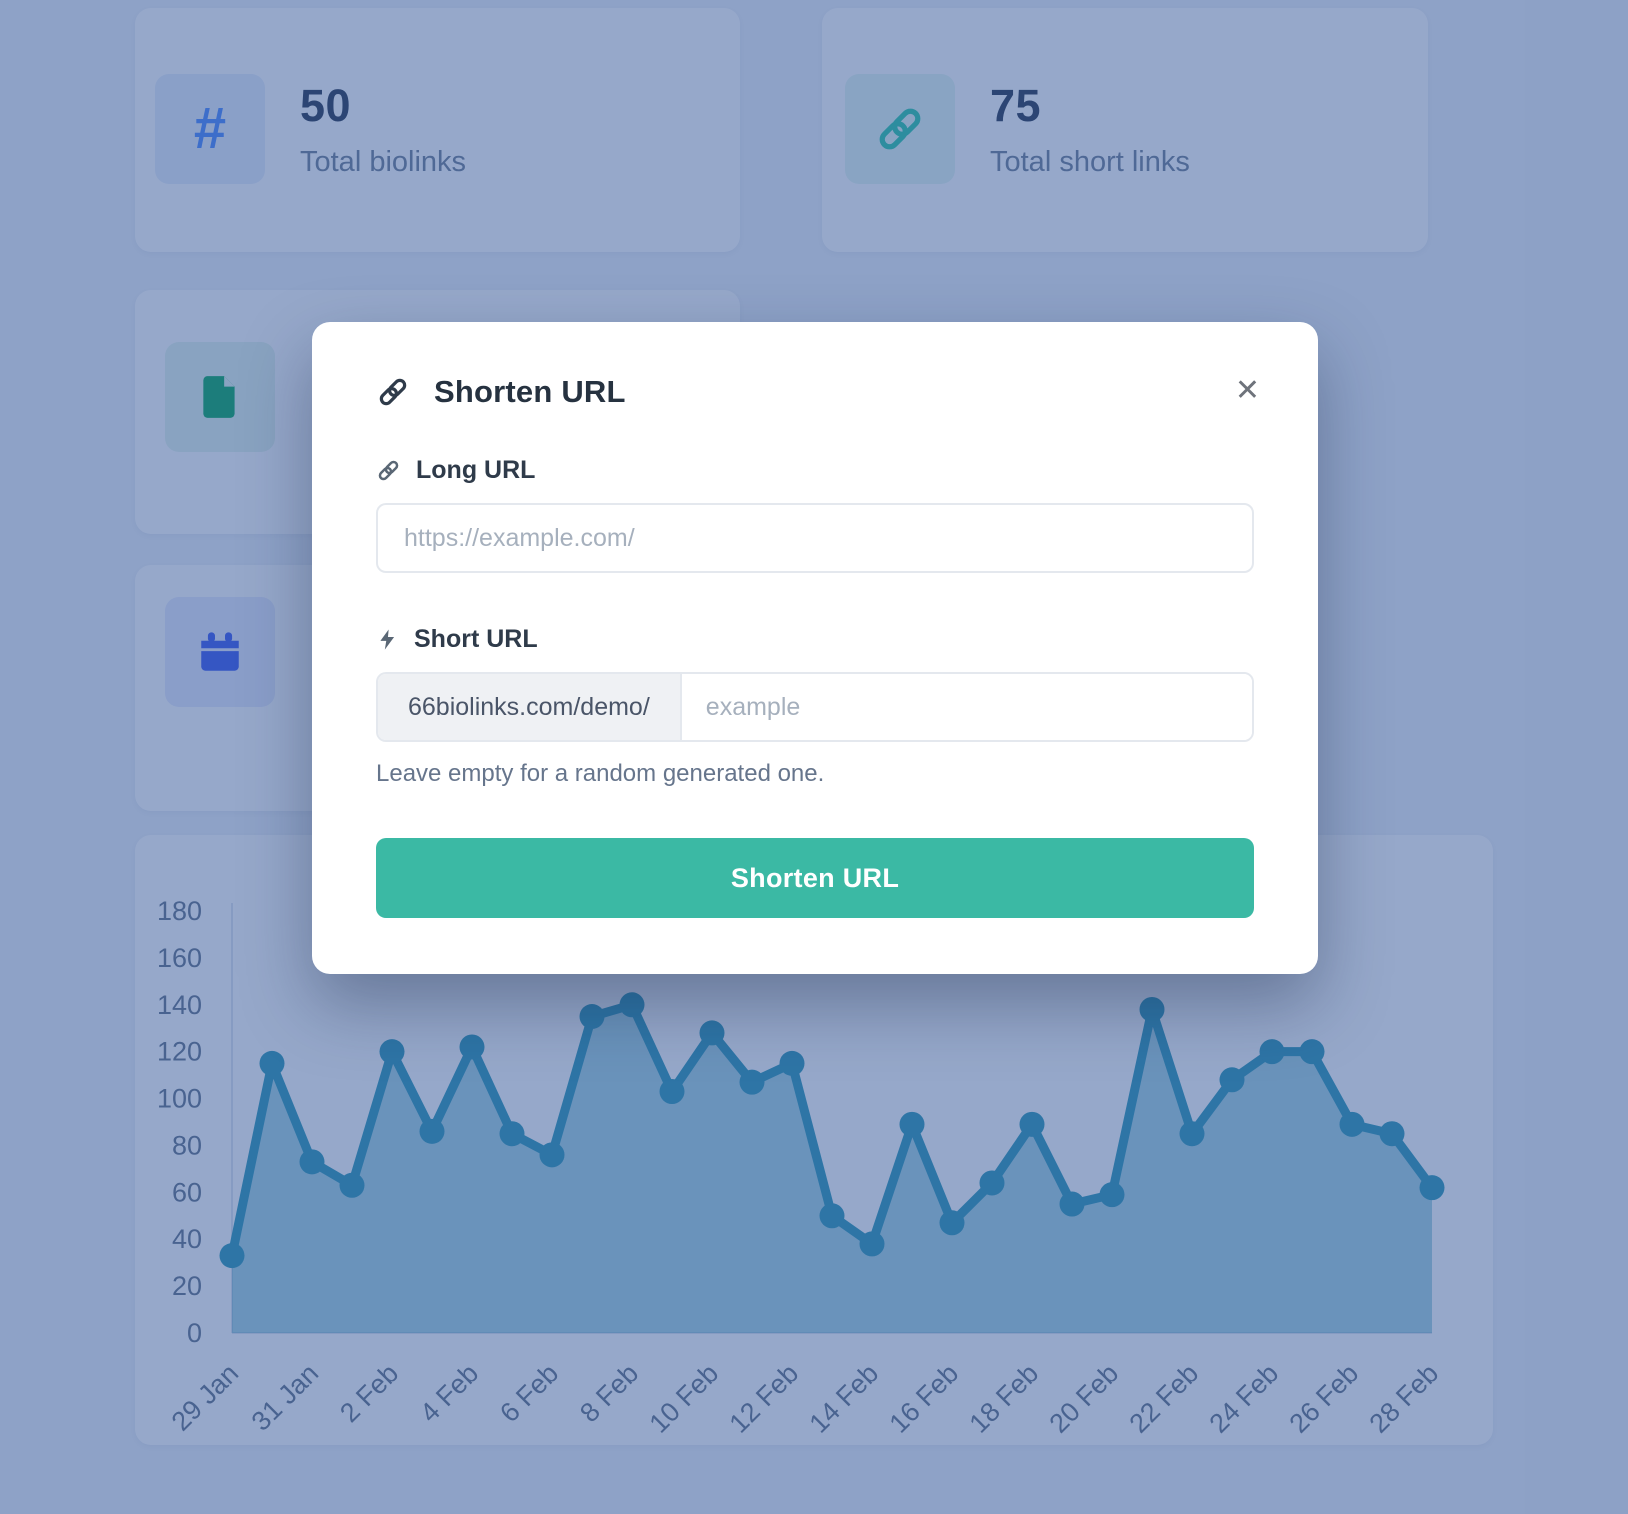 The height and width of the screenshot is (1514, 1628). Describe the element at coordinates (815, 639) in the screenshot. I see `short-url-label-row: Short URL` at that location.